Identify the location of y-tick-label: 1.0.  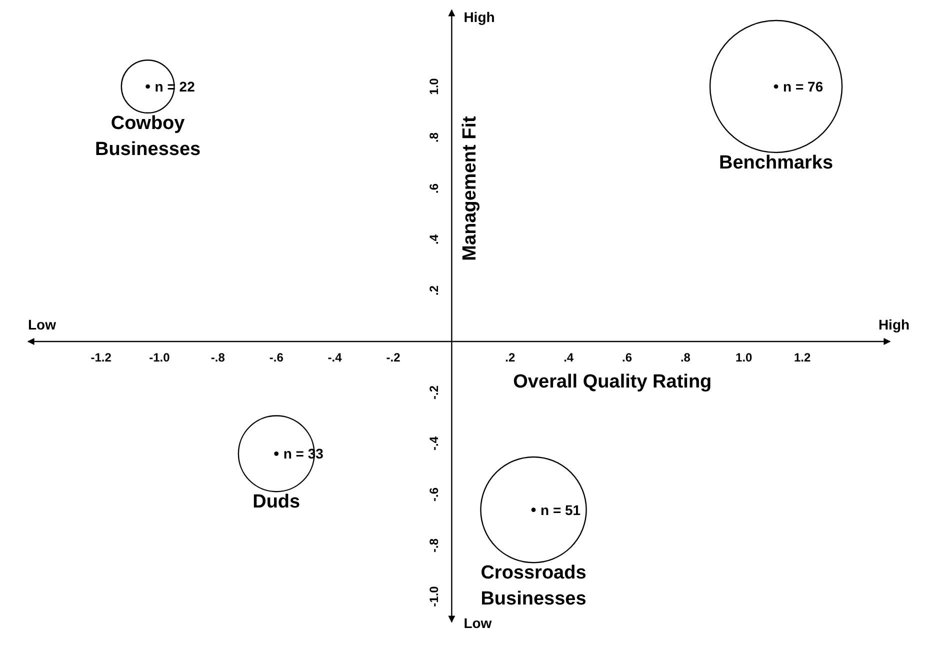
(433, 86).